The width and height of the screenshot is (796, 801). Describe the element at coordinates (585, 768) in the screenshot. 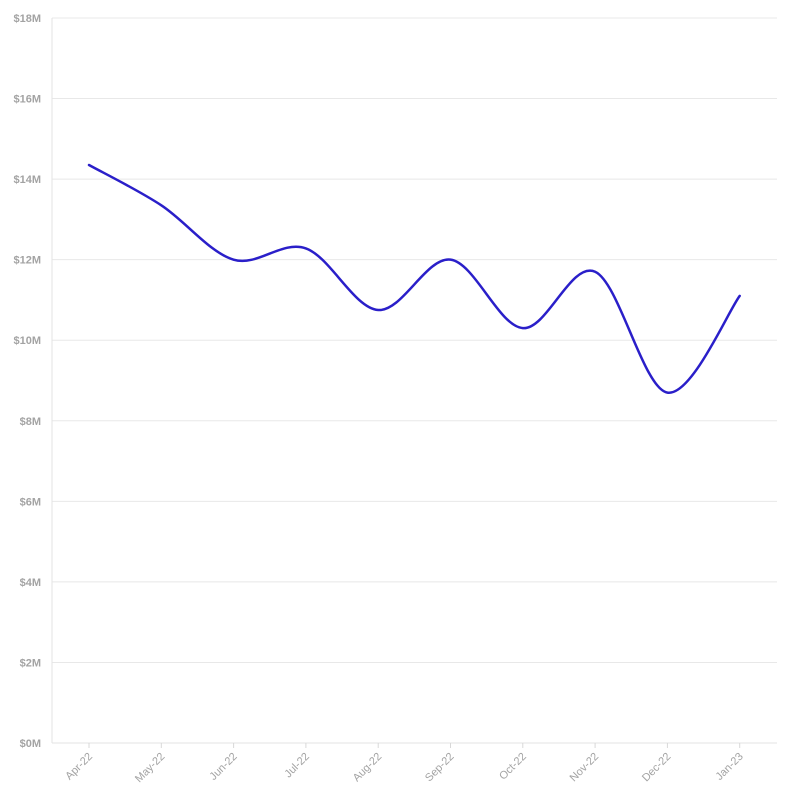

I see `x-tick-label: Nov-22` at that location.